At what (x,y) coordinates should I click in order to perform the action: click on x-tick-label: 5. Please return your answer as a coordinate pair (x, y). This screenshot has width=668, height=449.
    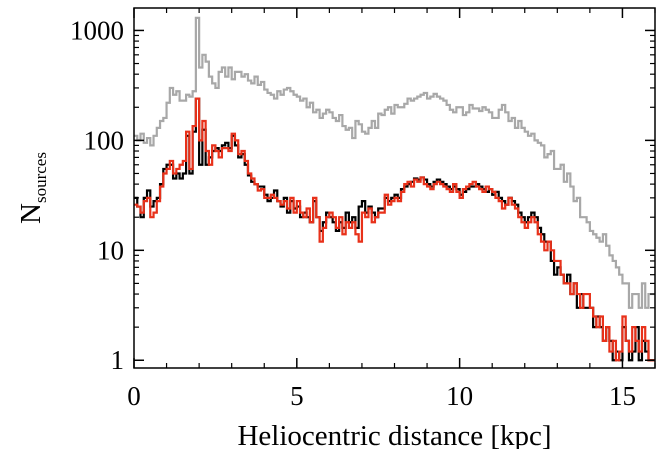
    Looking at the image, I should click on (297, 396).